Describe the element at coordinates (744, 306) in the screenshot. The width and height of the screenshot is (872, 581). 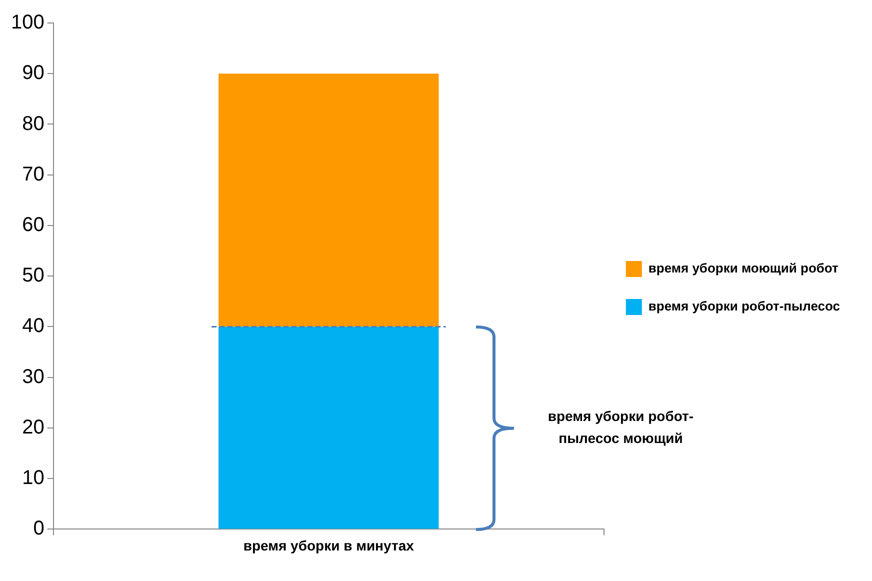
I see `legend-label: время уборки робот-пылесос` at that location.